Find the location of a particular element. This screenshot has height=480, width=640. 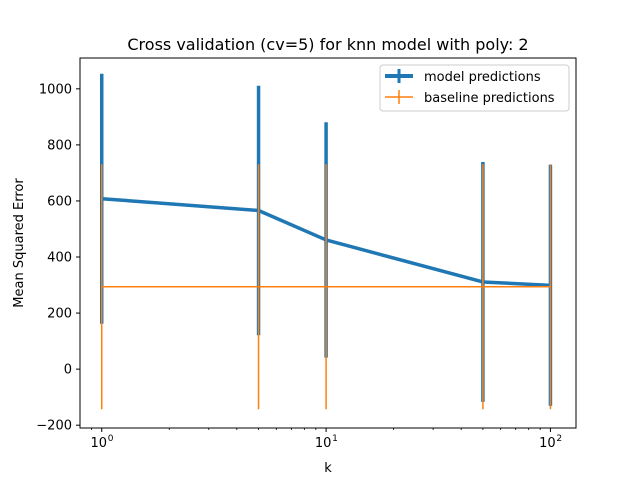

x-tick-exponent-0: 0 is located at coordinates (111, 439).